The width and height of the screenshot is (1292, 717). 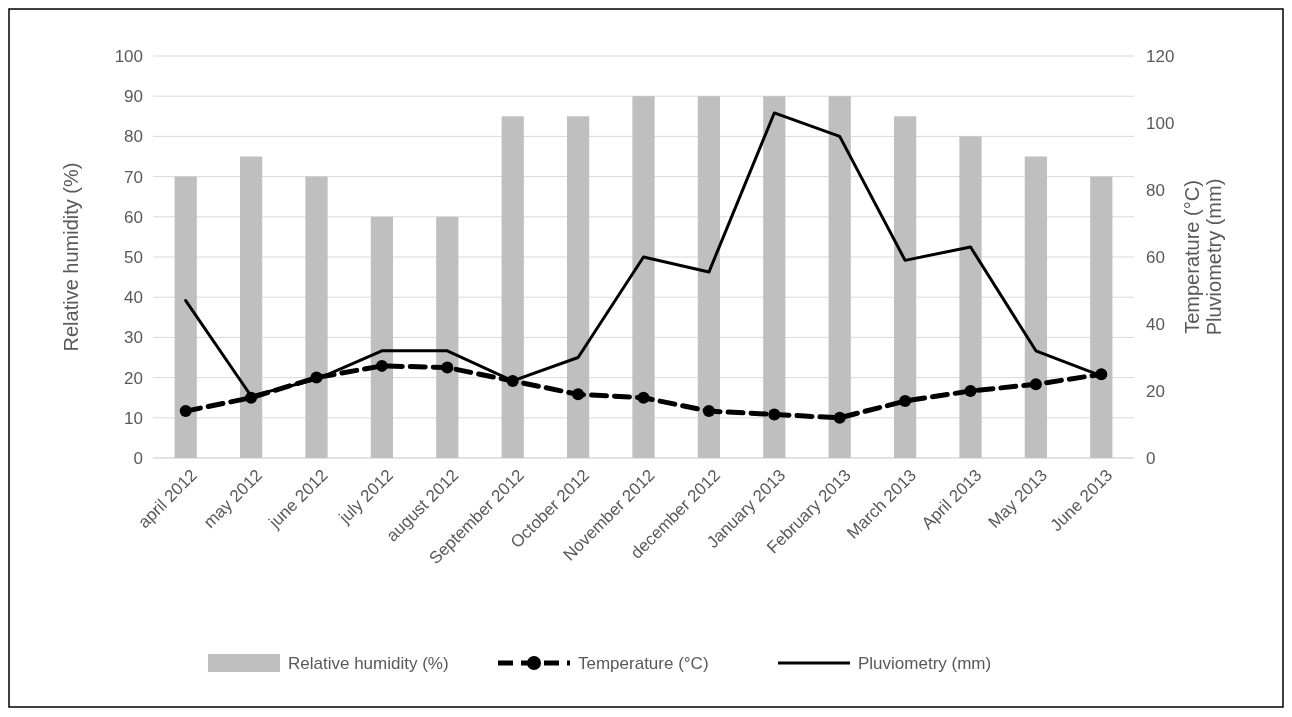 I want to click on y2-tick-label: 0, so click(x=1151, y=458).